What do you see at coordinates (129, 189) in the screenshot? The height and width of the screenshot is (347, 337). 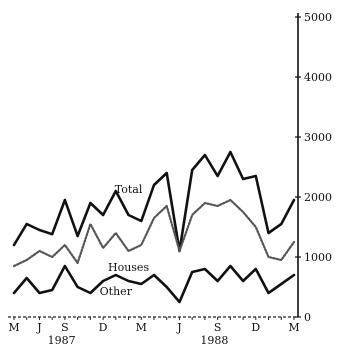 I see `series-label-total: Total` at bounding box center [129, 189].